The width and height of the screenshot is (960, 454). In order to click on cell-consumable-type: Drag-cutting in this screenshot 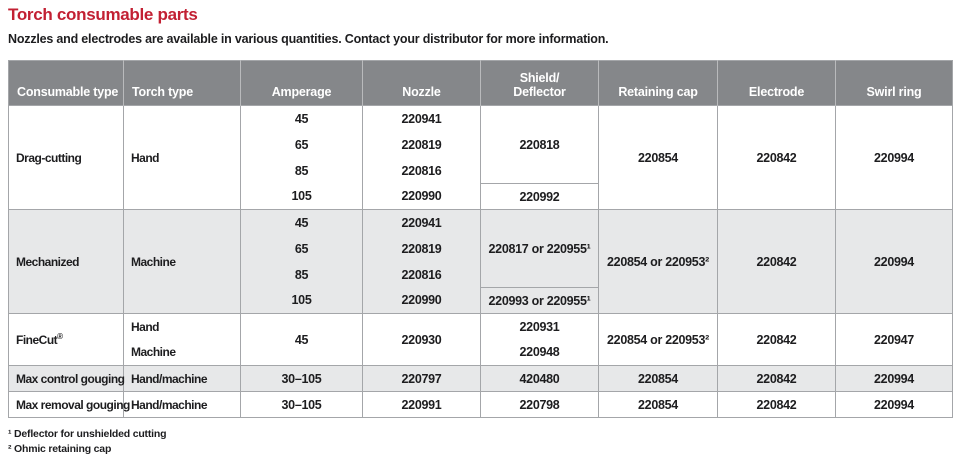, I will do `click(66, 157)`.